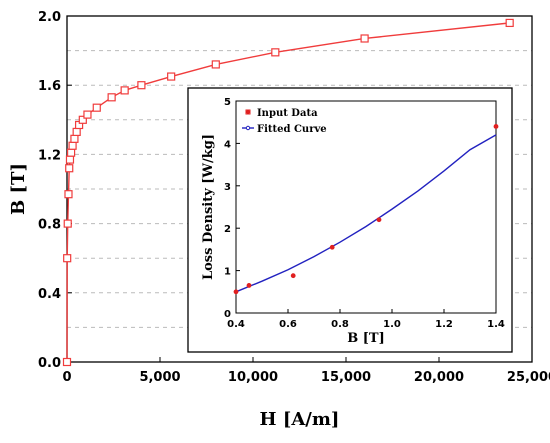 This screenshot has width=550, height=443. Describe the element at coordinates (528, 377) in the screenshot. I see `main-x-tick-label: 25,000` at that location.